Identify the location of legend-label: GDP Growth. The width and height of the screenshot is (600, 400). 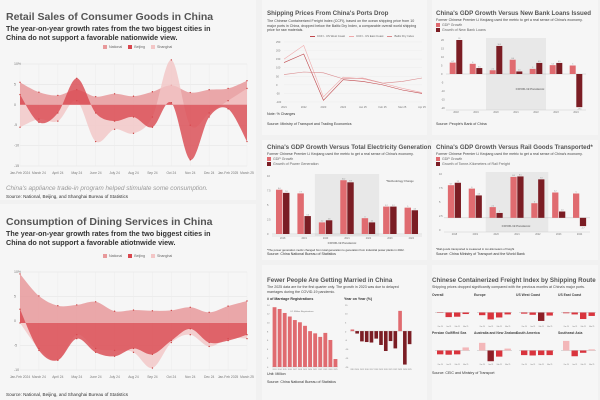
(452, 25).